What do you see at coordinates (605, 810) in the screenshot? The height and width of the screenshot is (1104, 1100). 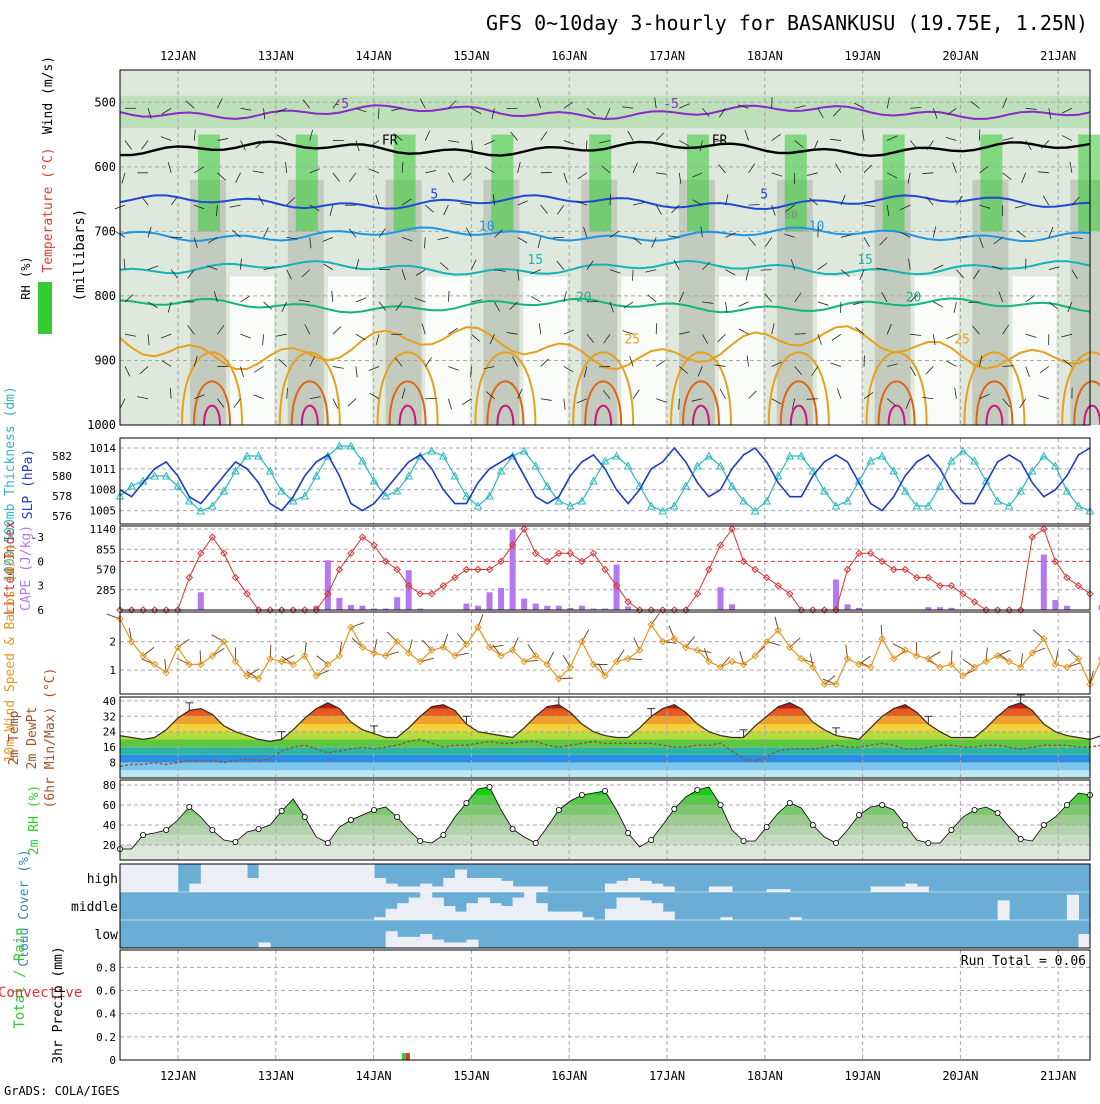 I see `rh-band` at bounding box center [605, 810].